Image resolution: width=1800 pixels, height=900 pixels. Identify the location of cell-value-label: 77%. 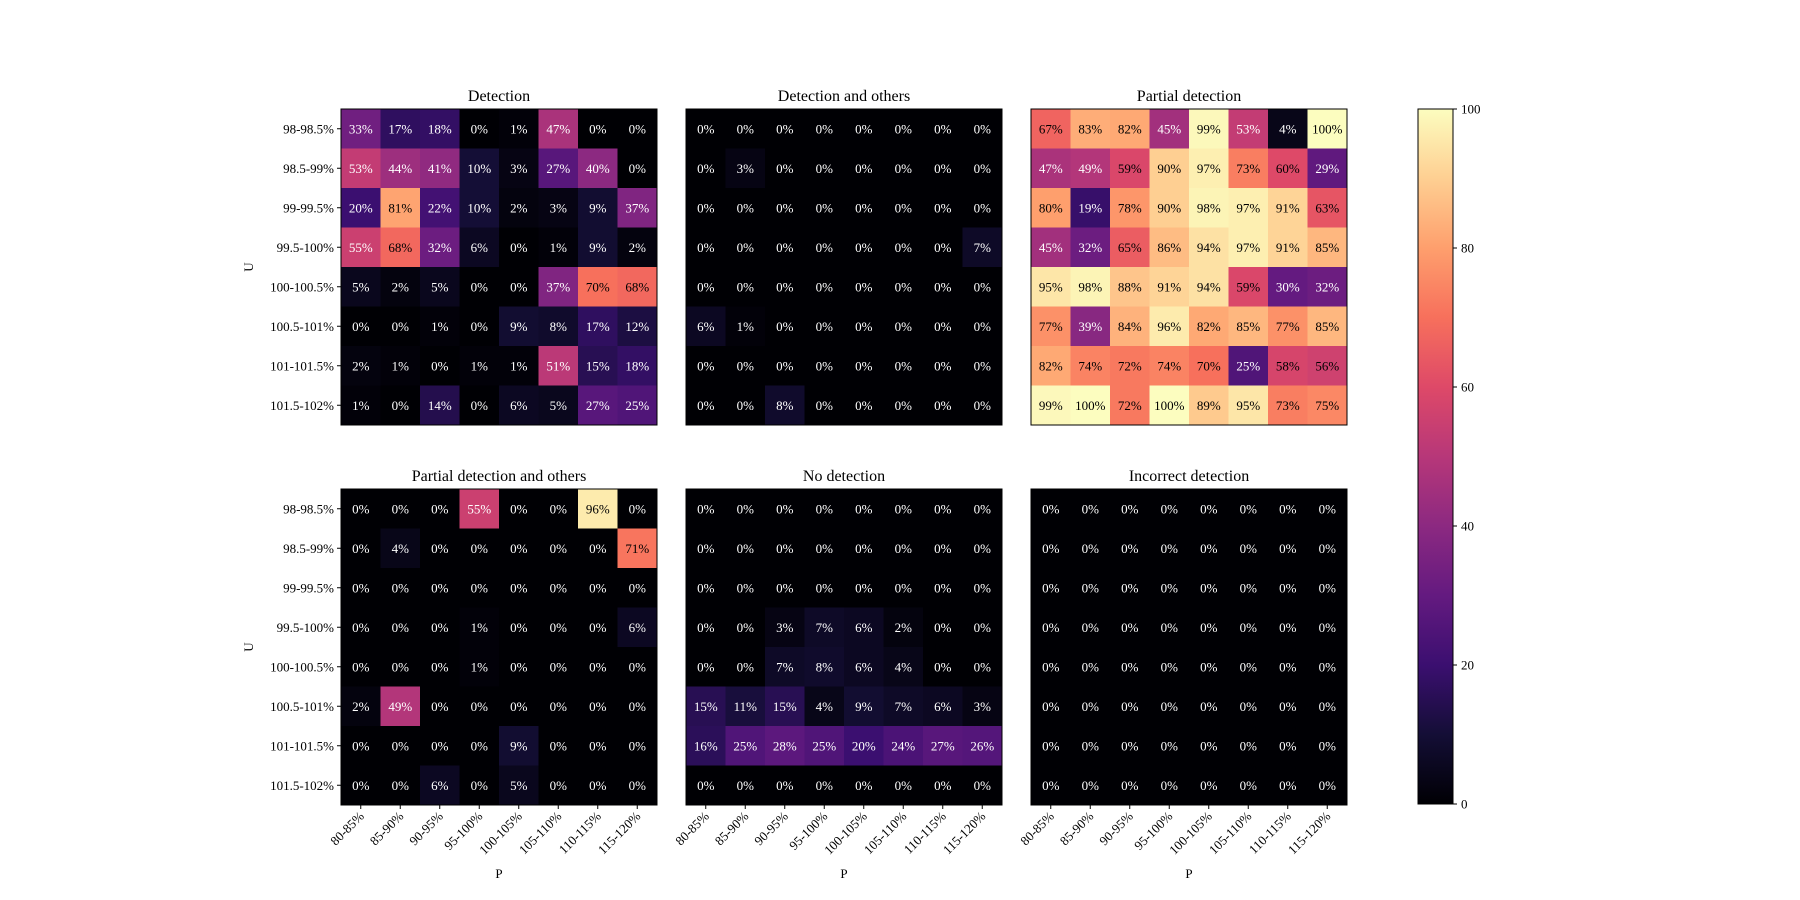
(1288, 326).